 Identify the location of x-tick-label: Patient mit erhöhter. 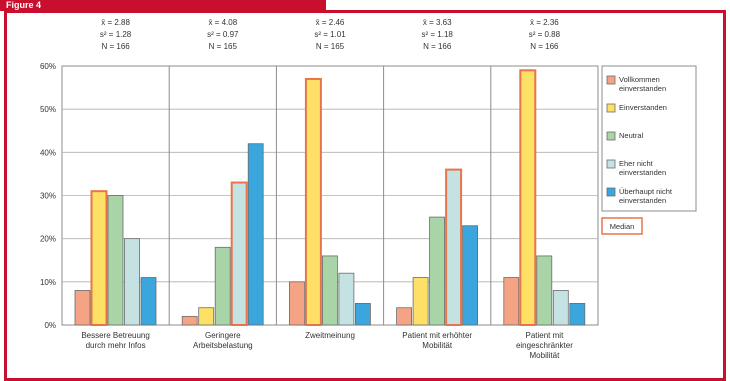
(437, 335).